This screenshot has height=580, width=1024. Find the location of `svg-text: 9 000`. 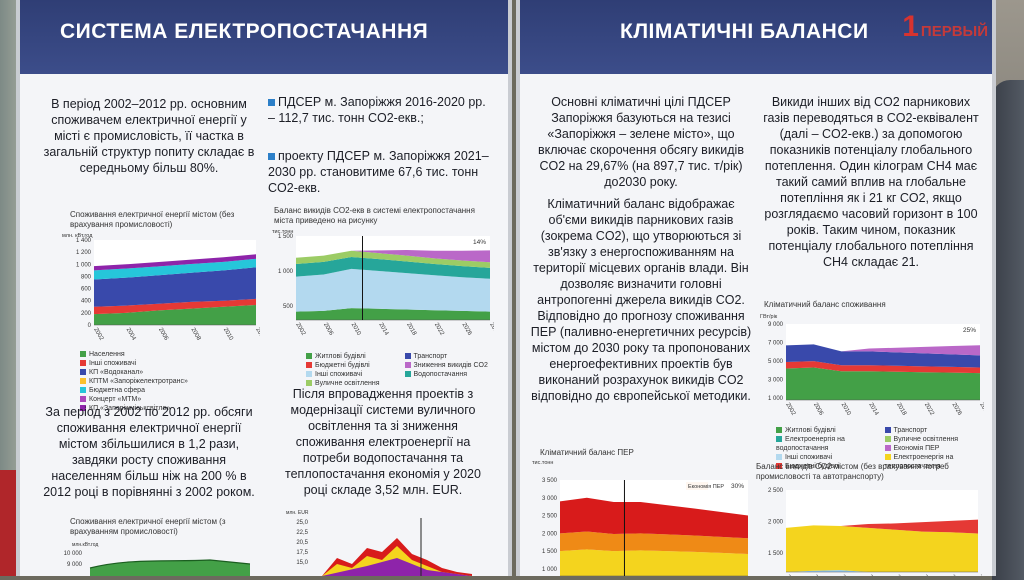

svg-text: 9 000 is located at coordinates (75, 565).